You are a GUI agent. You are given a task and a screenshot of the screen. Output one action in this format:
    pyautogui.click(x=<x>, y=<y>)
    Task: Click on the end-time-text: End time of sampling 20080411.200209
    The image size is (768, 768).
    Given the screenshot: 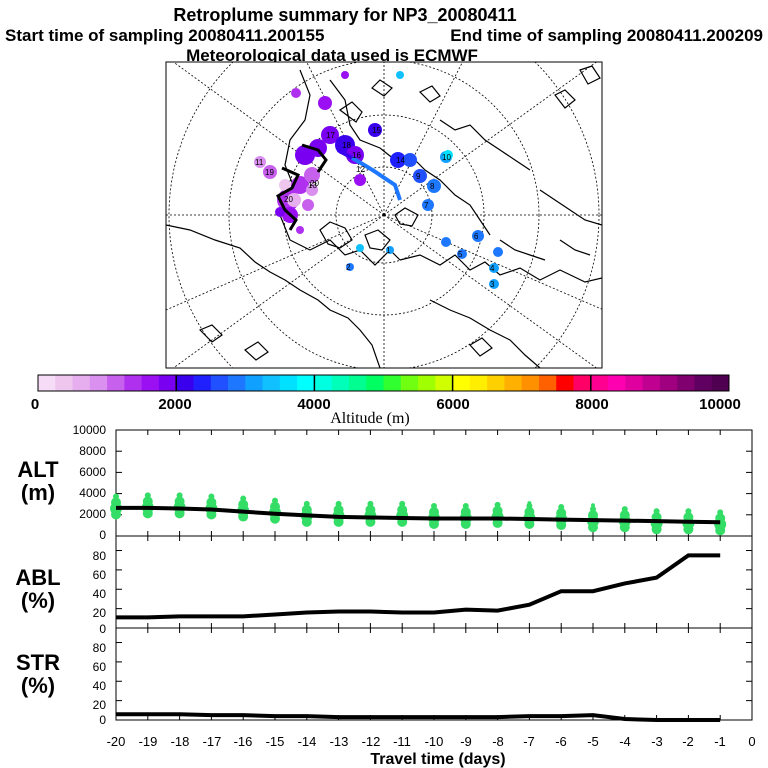 What is the action you would take?
    pyautogui.click(x=606, y=35)
    